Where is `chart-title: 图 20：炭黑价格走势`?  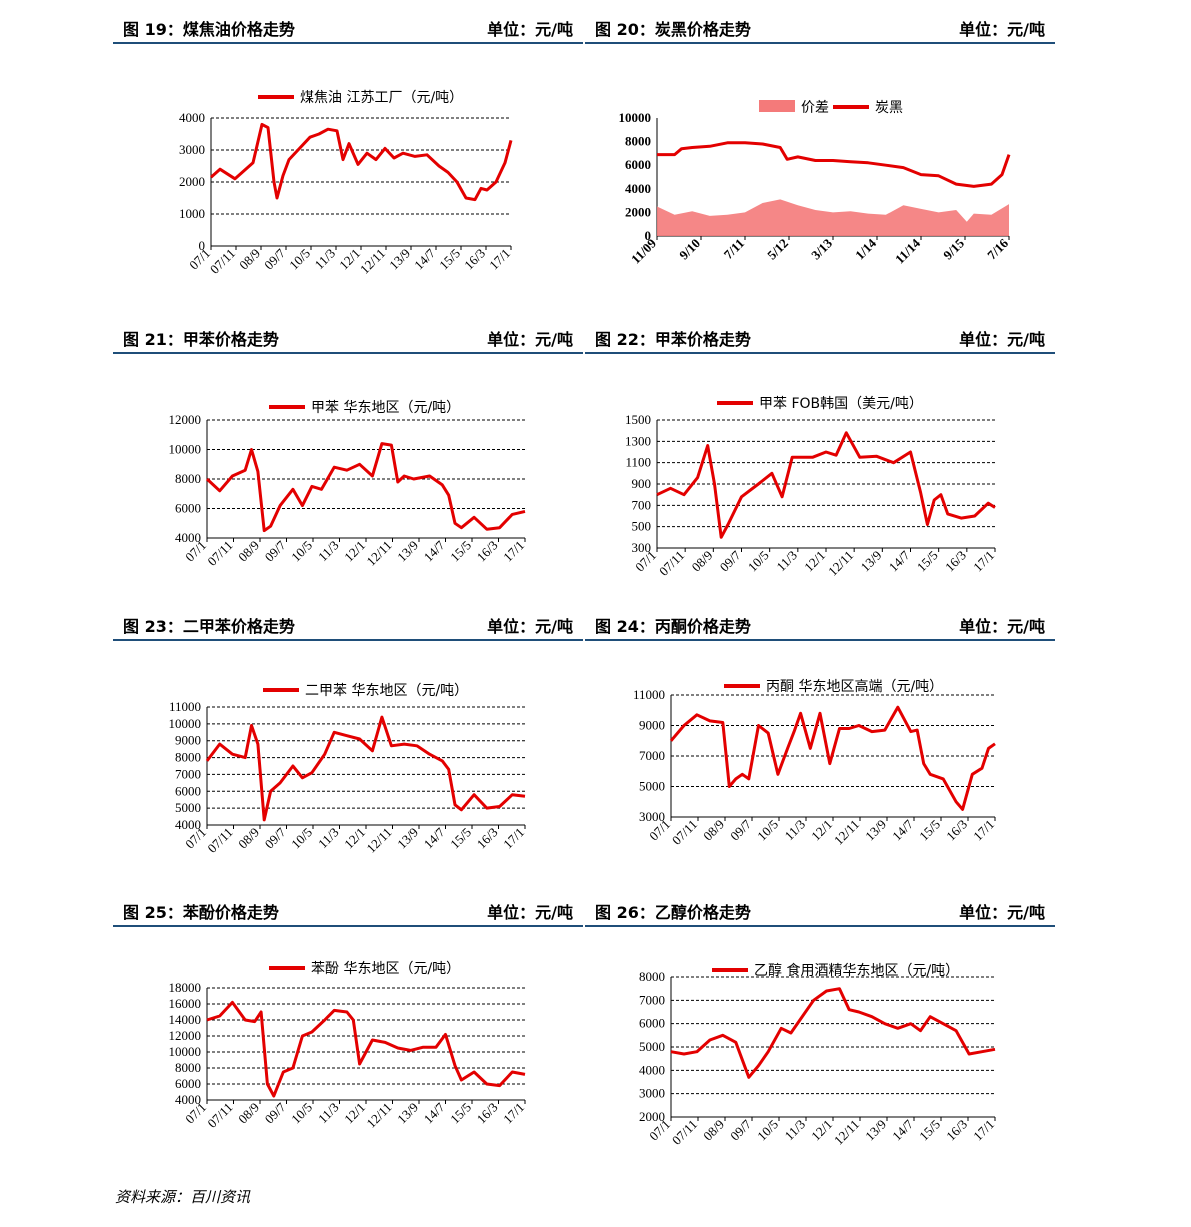 chart-title: 图 20：炭黑价格走势 is located at coordinates (673, 29).